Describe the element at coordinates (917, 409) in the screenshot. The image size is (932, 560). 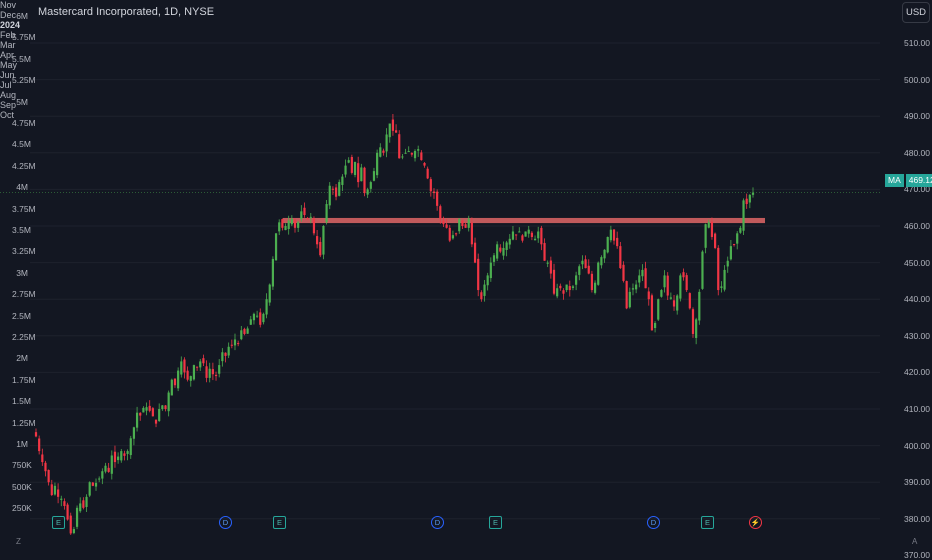
I see `price-tick-label: 410.00` at that location.